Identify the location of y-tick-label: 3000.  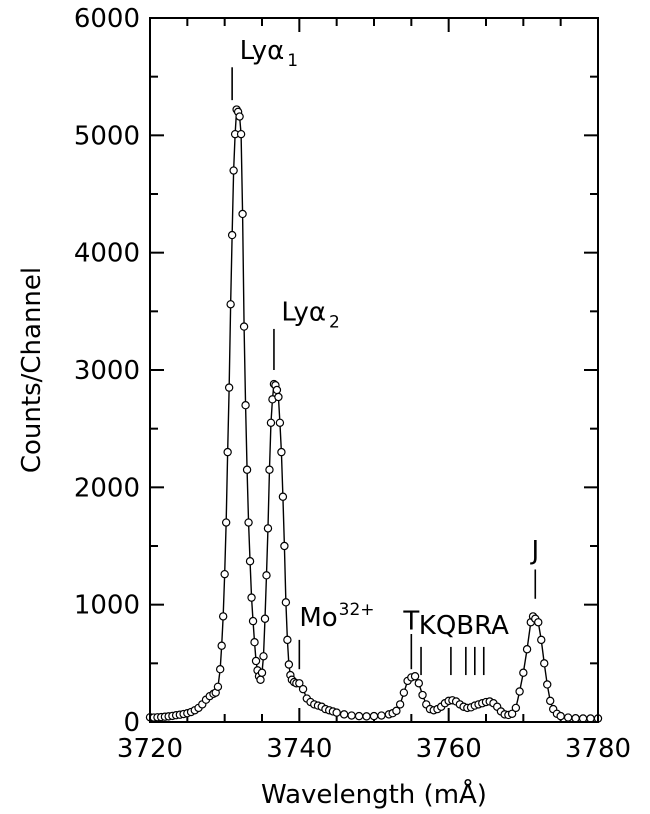
(107, 371).